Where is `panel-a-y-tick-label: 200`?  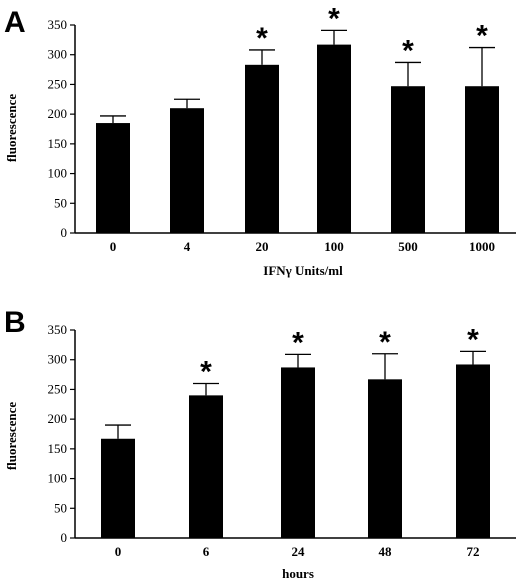 panel-a-y-tick-label: 200 is located at coordinates (58, 113).